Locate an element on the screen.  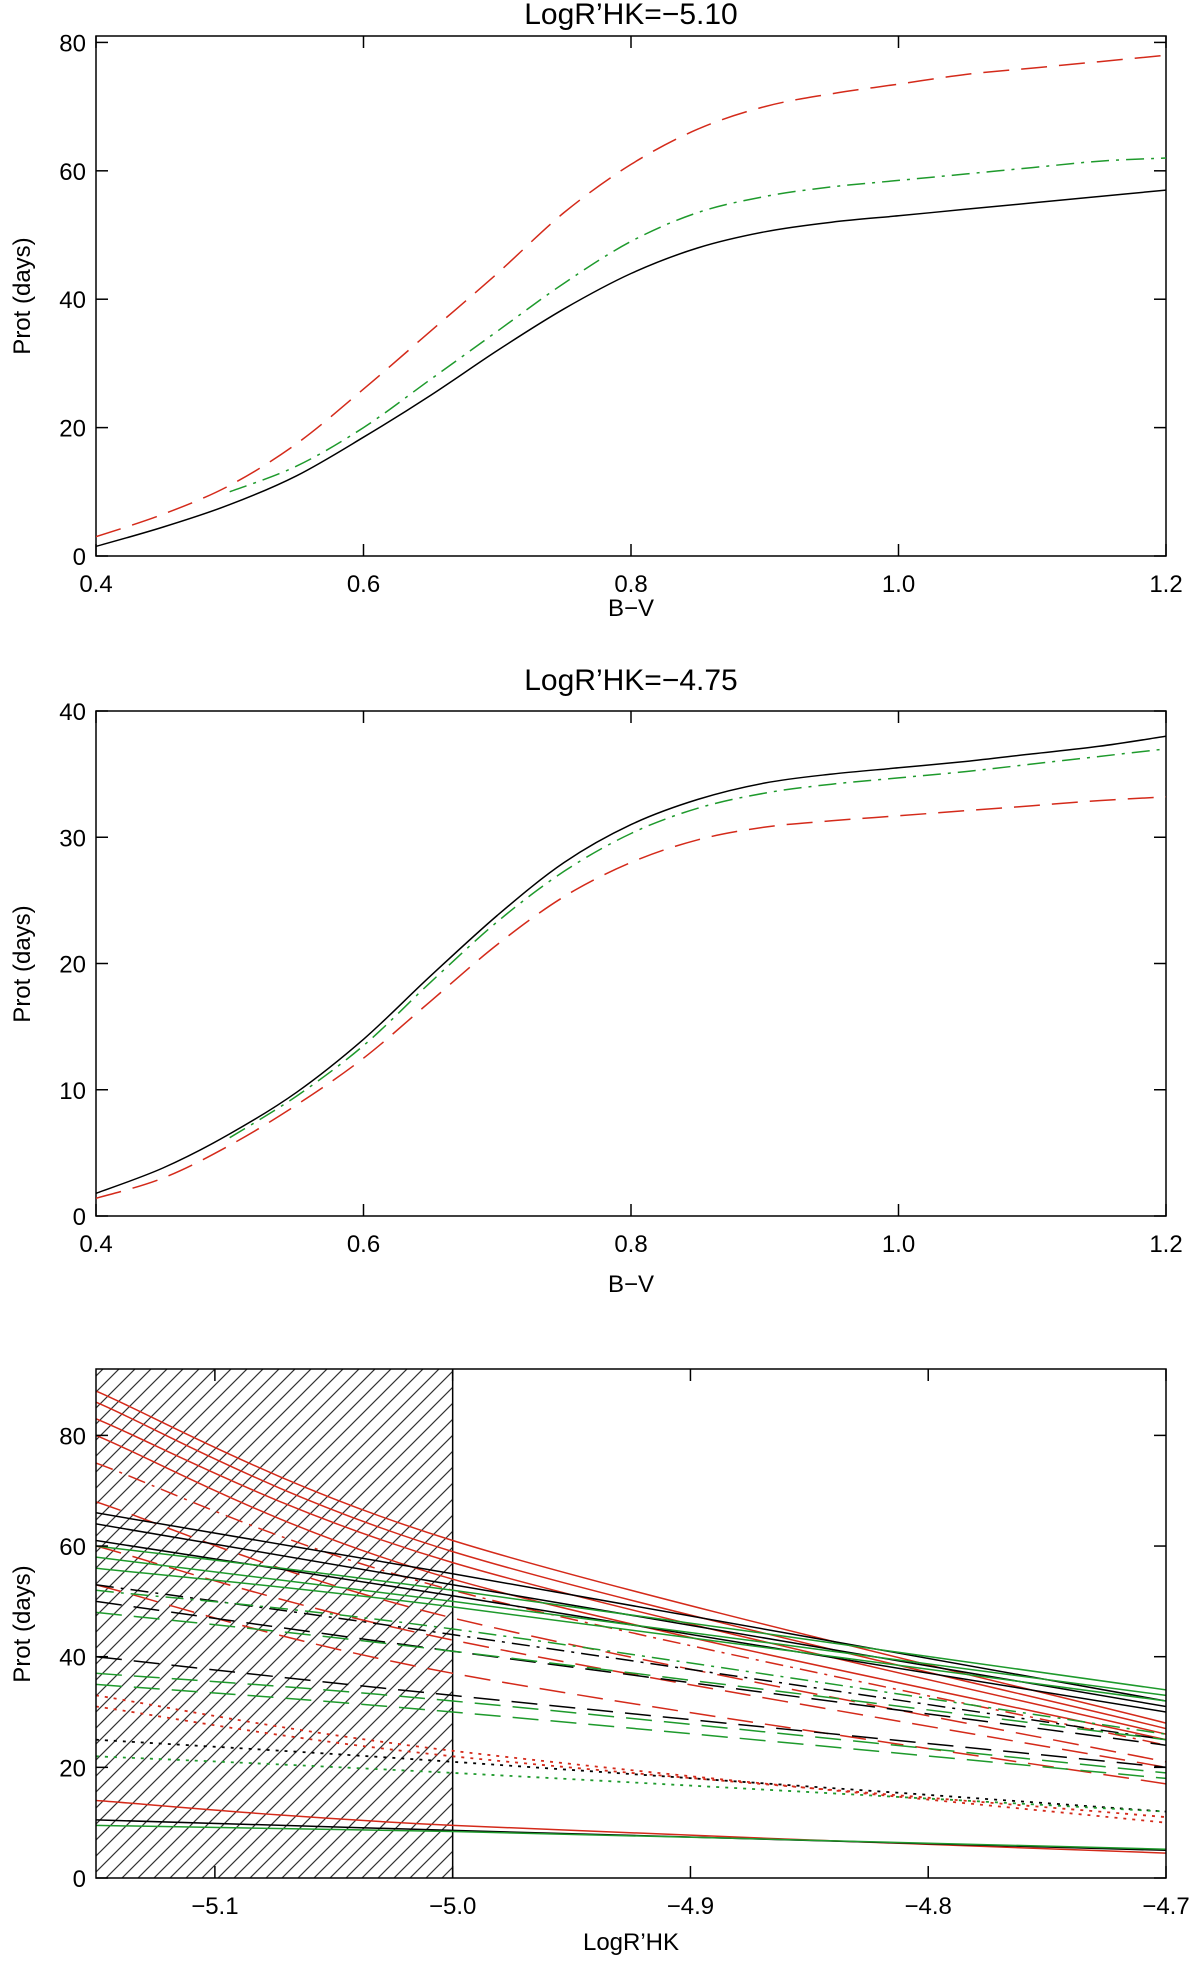
y-tick-label: 30 is located at coordinates (72, 838).